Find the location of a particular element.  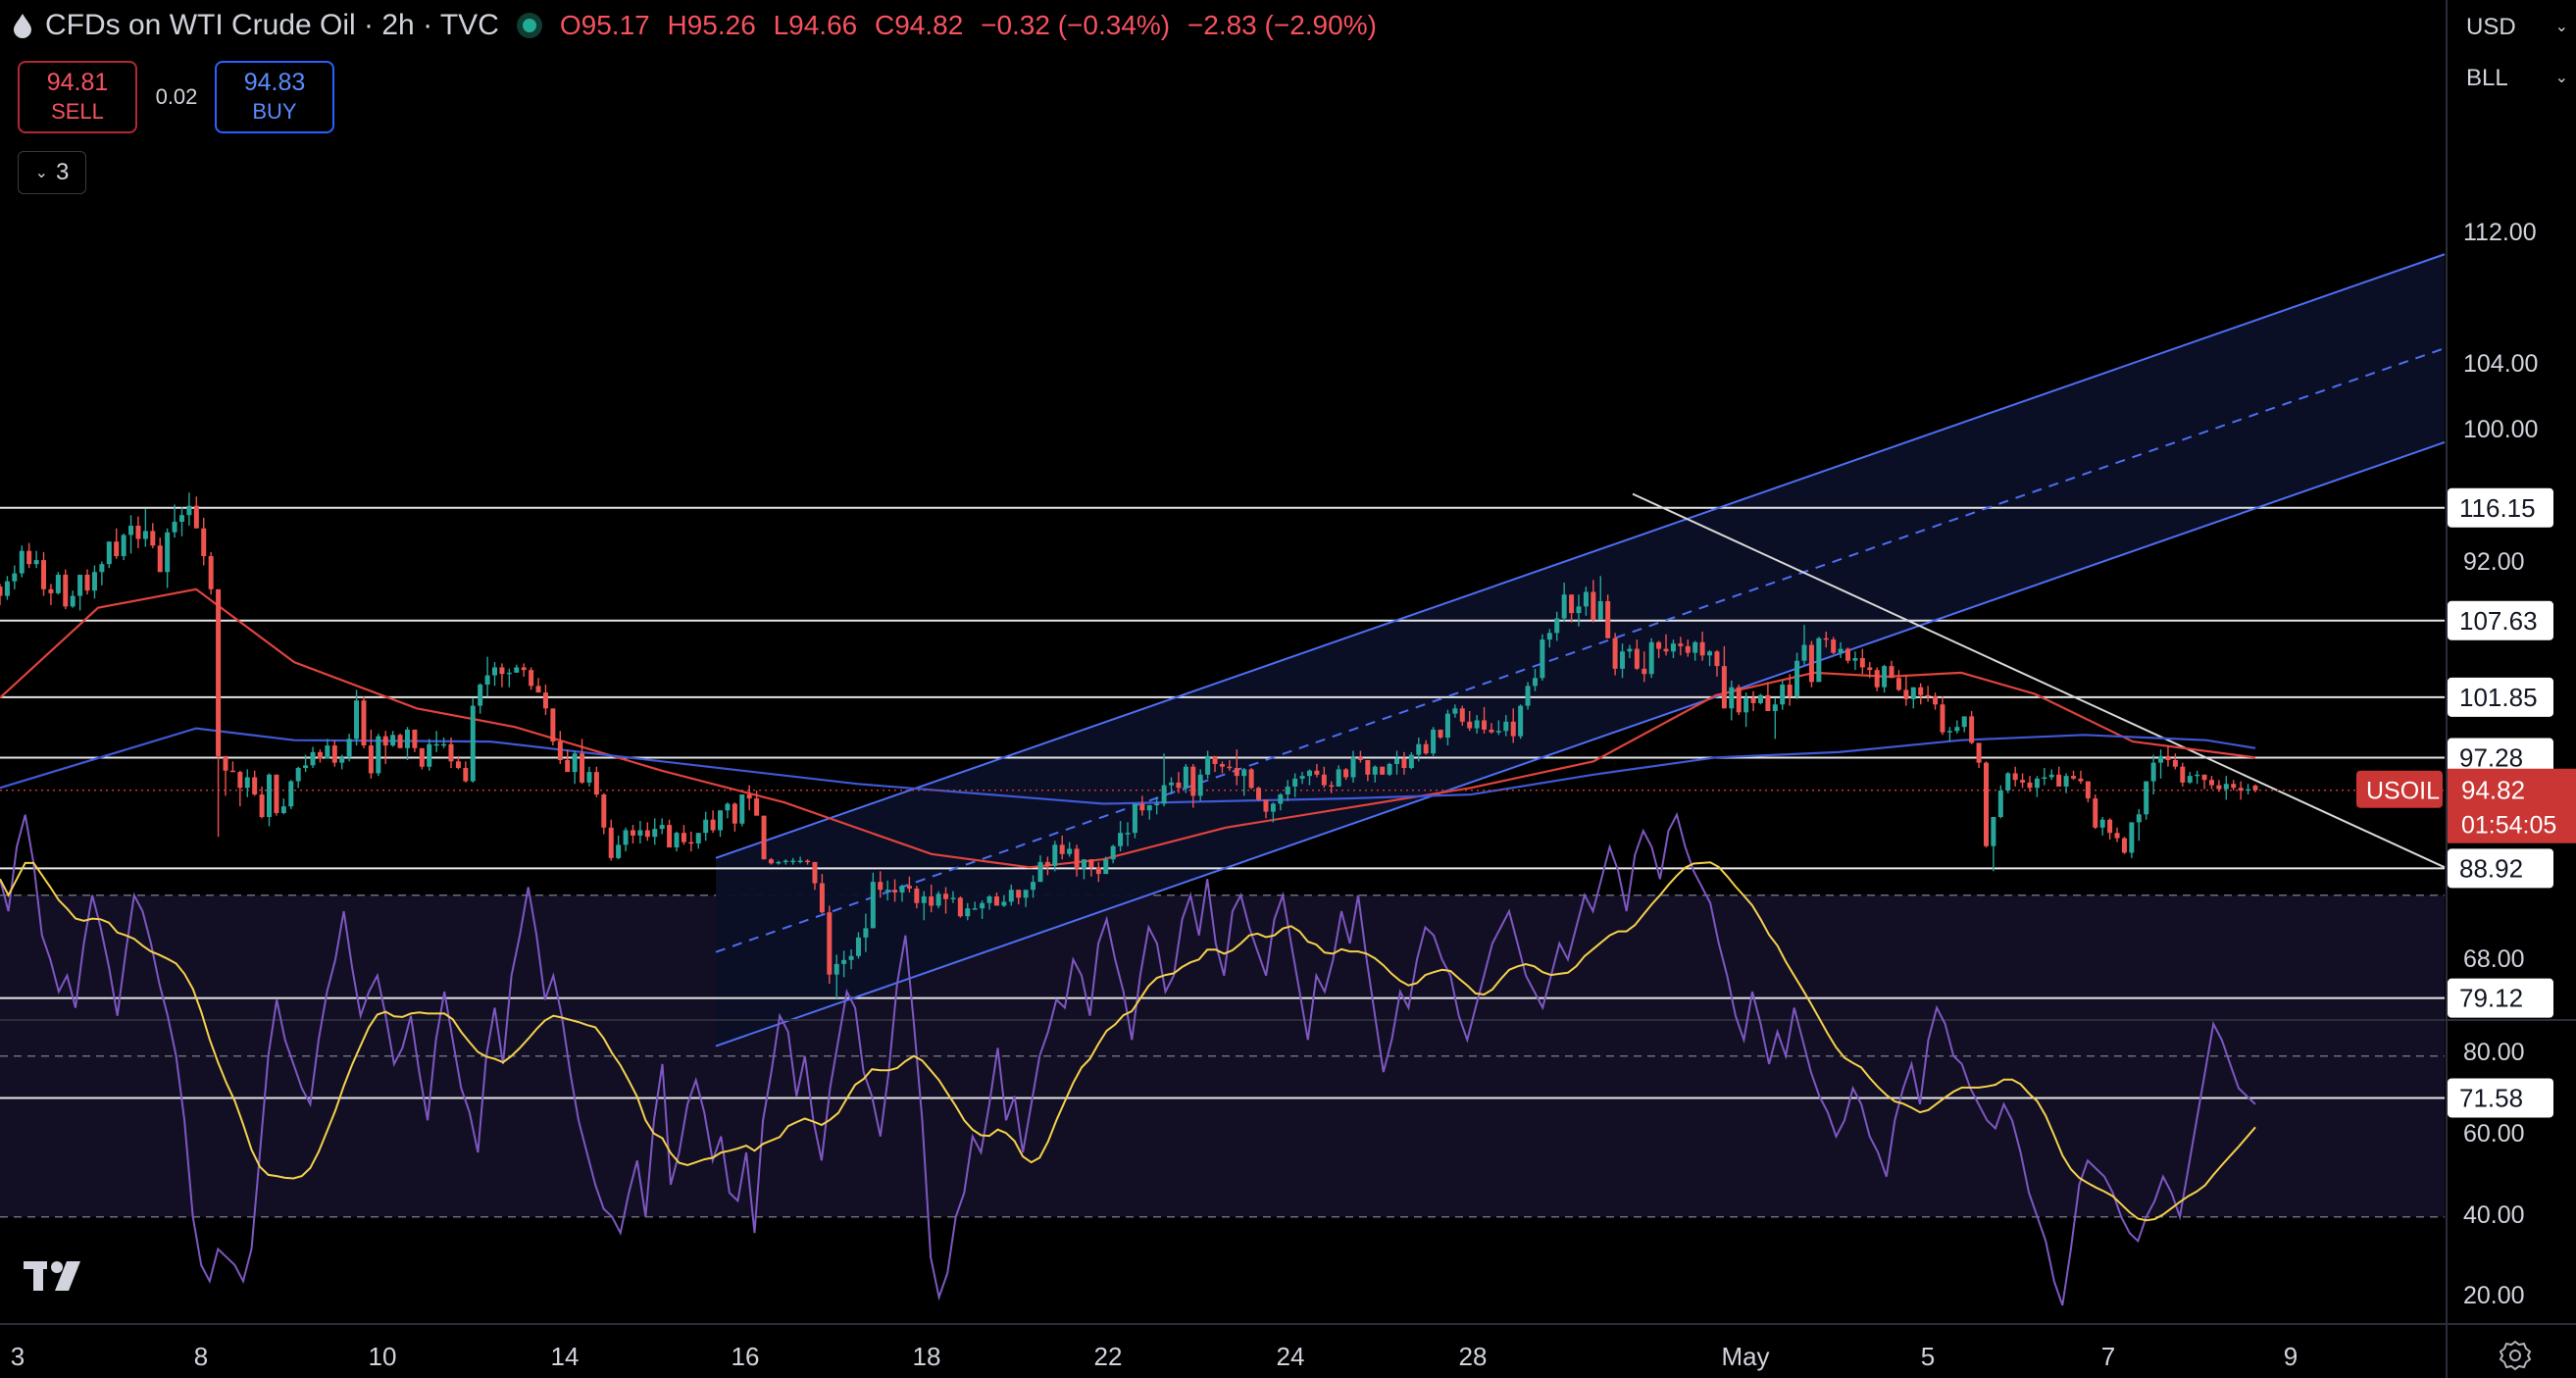

tradingview-logo-icon is located at coordinates (58, 1275).